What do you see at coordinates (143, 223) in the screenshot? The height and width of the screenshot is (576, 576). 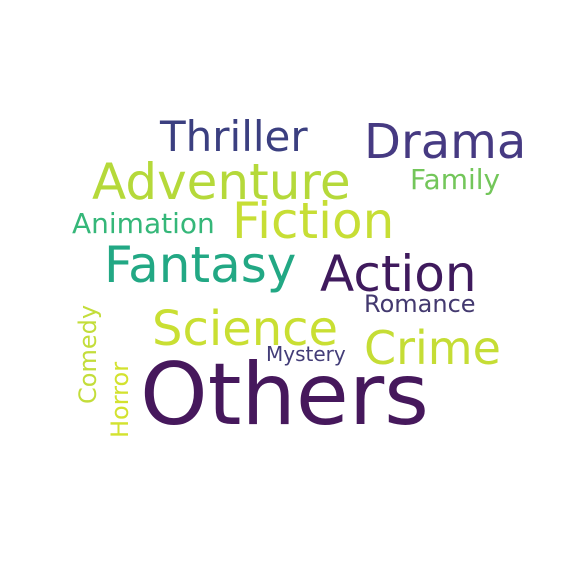 I see `word-animation: Animation` at bounding box center [143, 223].